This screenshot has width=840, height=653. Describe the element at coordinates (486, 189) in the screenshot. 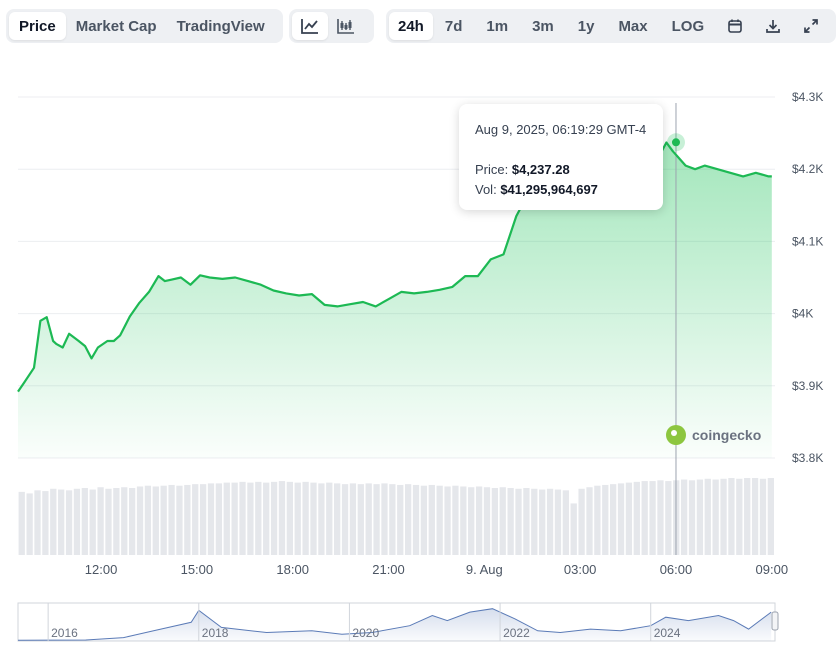

I see `tooltip-vol-label: Vol:` at that location.